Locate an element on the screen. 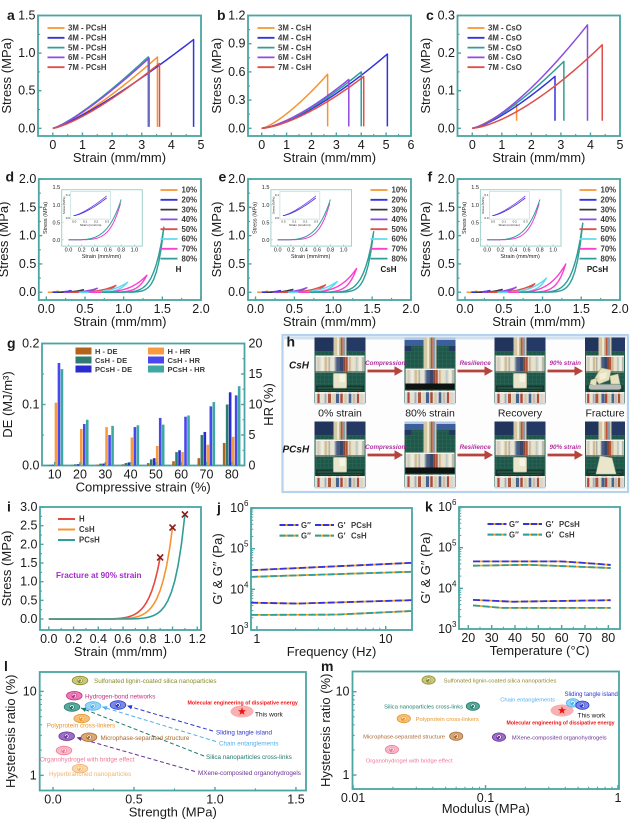 Image resolution: width=630 pixels, height=830 pixels. svg-text: 5M - PCsH is located at coordinates (87, 47).